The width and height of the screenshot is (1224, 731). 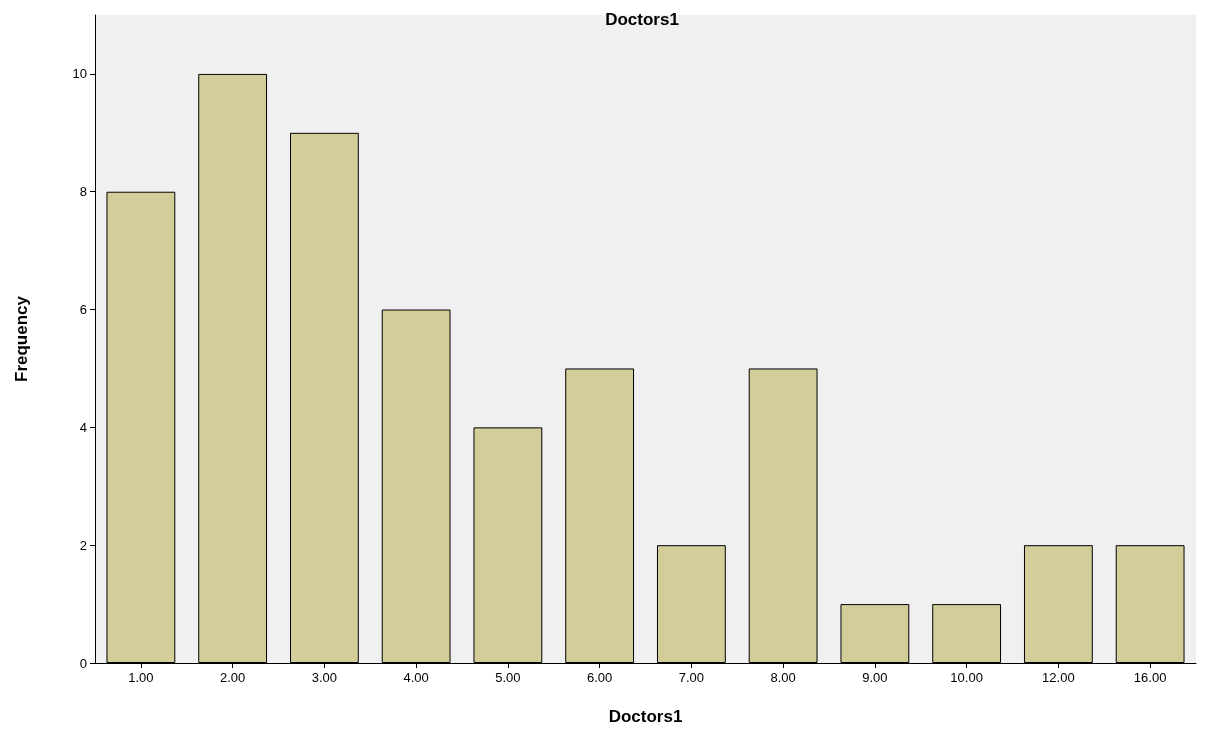 I want to click on x-tick-label: 3.00, so click(x=324, y=677).